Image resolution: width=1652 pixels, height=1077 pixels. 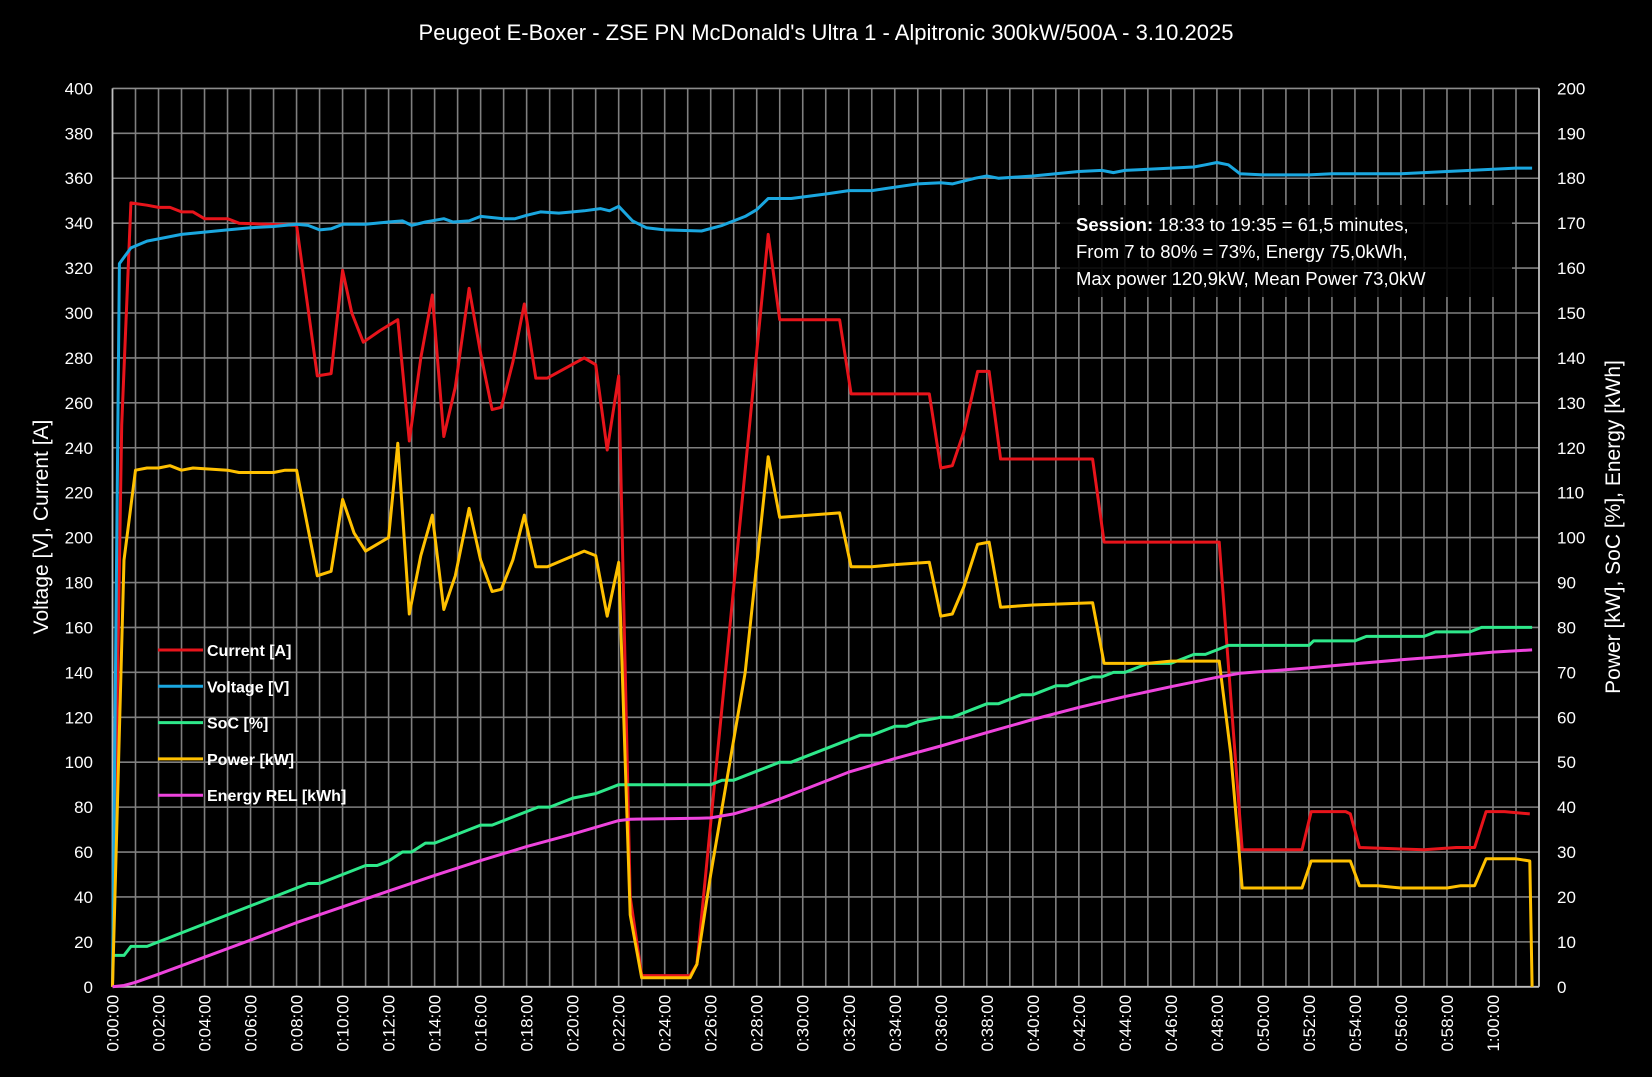 What do you see at coordinates (79, 133) in the screenshot?
I see `left-axis-tick-label: 380` at bounding box center [79, 133].